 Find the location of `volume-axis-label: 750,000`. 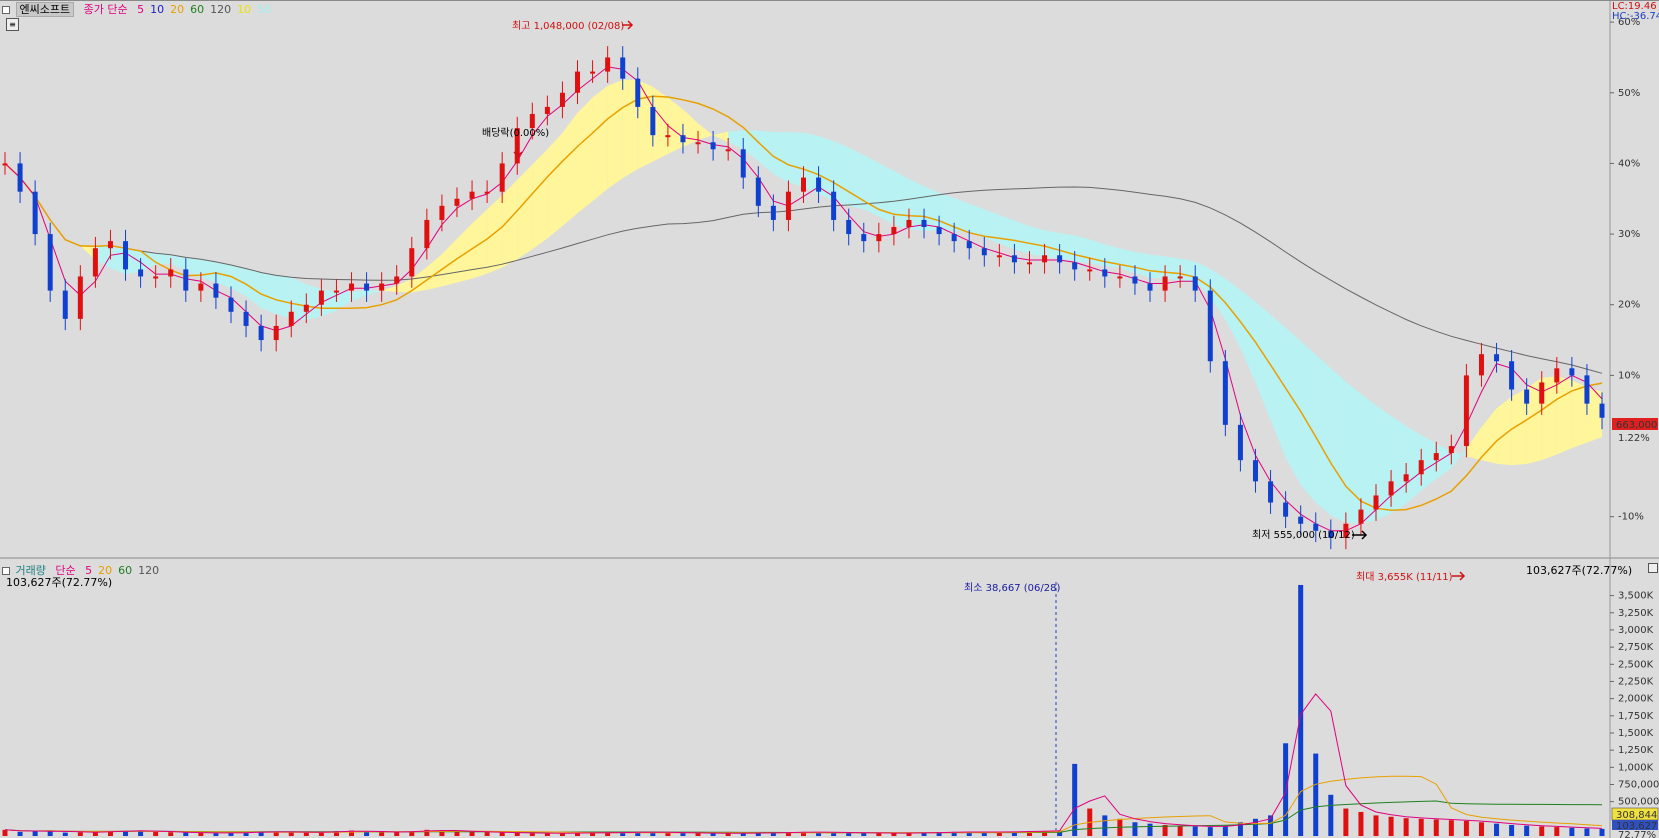

volume-axis-label: 750,000 is located at coordinates (1638, 784).